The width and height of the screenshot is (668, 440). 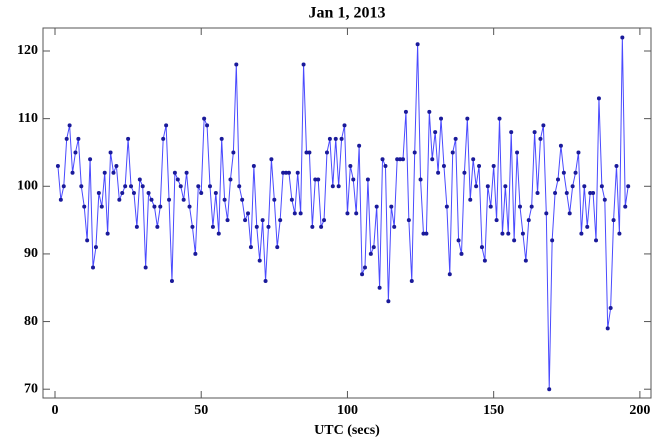 What do you see at coordinates (347, 430) in the screenshot?
I see `x-axis-label: UTC (secs)` at bounding box center [347, 430].